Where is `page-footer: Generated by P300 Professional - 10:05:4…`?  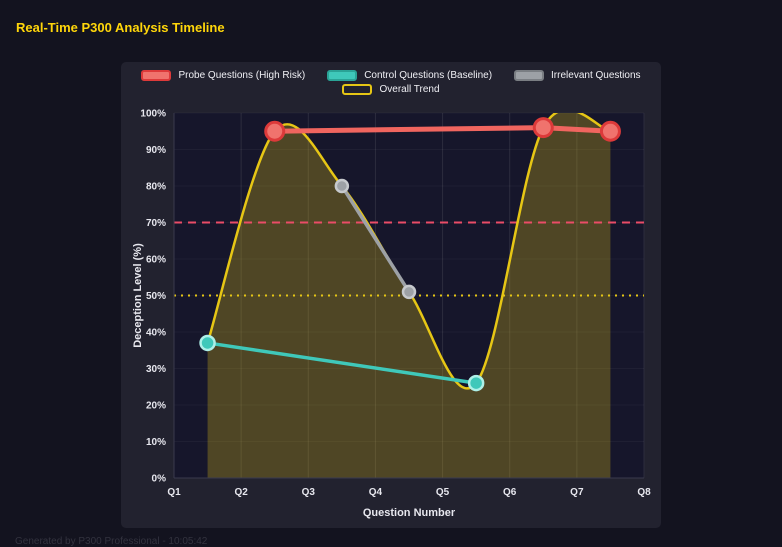
page-footer: Generated by P300 Professional - 10:05:4… is located at coordinates (111, 541).